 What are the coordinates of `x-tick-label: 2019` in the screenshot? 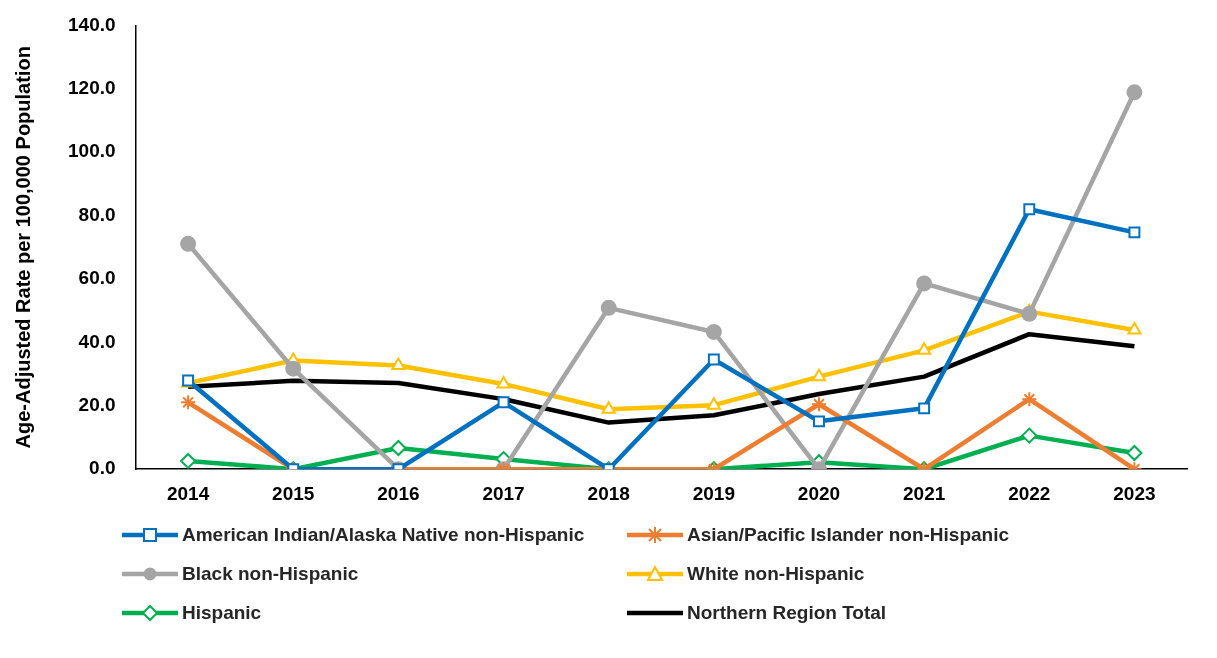 It's located at (713, 493).